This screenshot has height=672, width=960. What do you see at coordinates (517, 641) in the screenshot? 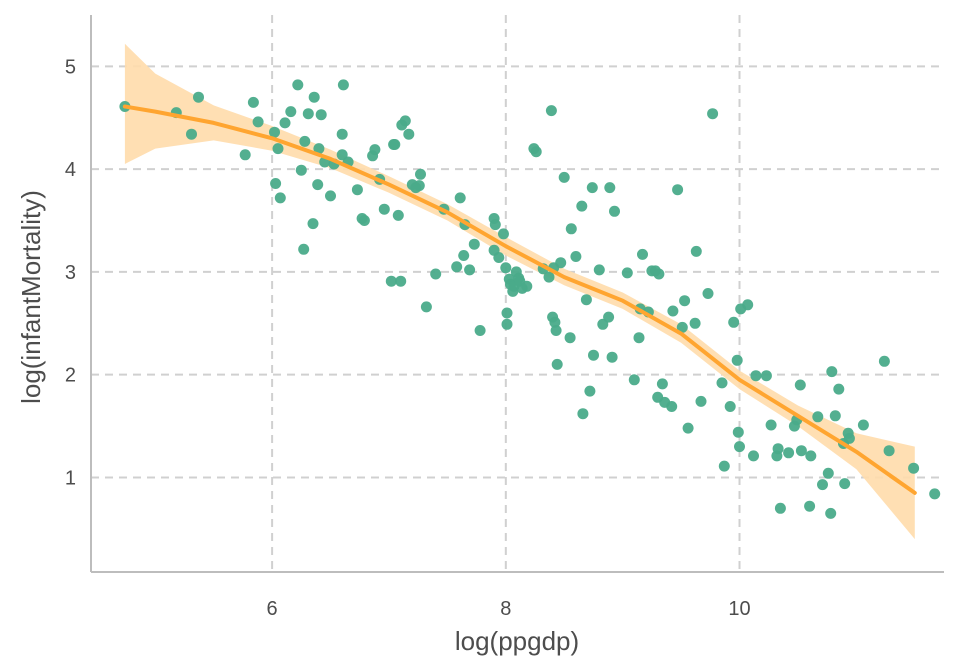
I see `x-axis-title: log(ppgdp)` at bounding box center [517, 641].